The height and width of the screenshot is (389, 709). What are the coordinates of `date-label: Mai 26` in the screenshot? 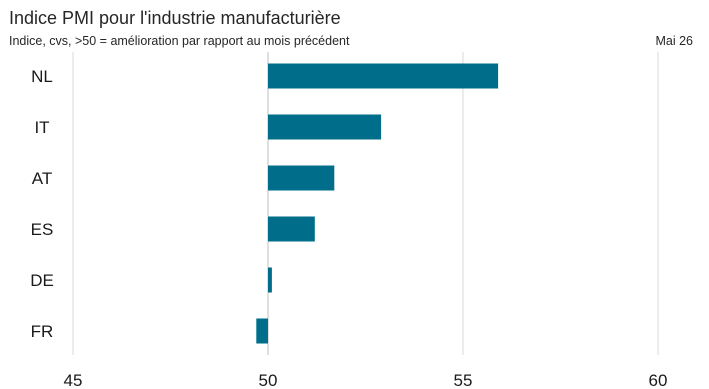 It's located at (674, 41).